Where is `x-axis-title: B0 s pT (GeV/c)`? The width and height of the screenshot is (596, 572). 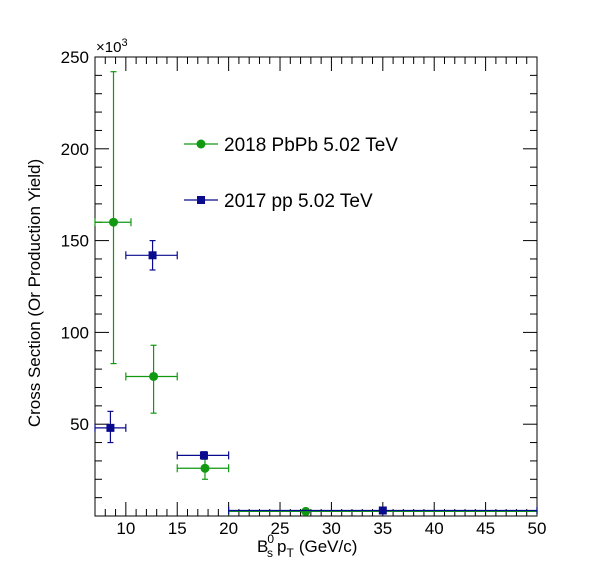 x-axis-title: B0 s pT (GeV/c) is located at coordinates (307, 546).